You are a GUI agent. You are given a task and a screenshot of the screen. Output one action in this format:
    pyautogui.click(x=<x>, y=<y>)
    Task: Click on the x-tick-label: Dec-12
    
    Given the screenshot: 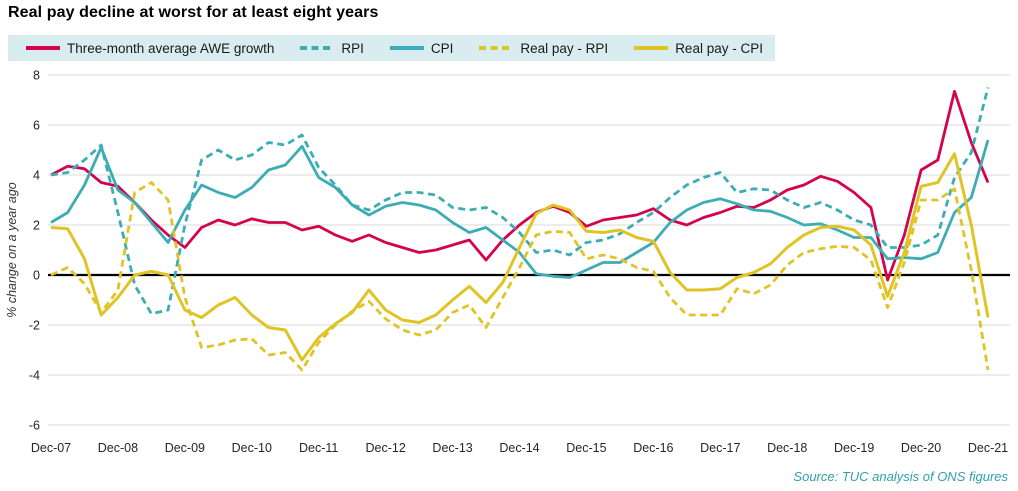 What is the action you would take?
    pyautogui.click(x=385, y=448)
    